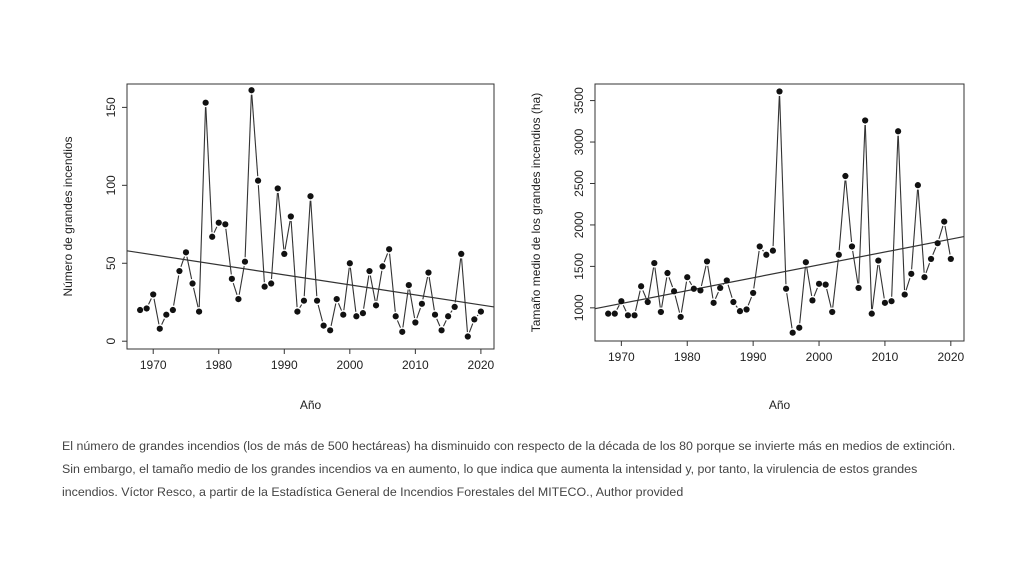  Describe the element at coordinates (579, 183) in the screenshot. I see `y-tick-label: 2500` at that location.